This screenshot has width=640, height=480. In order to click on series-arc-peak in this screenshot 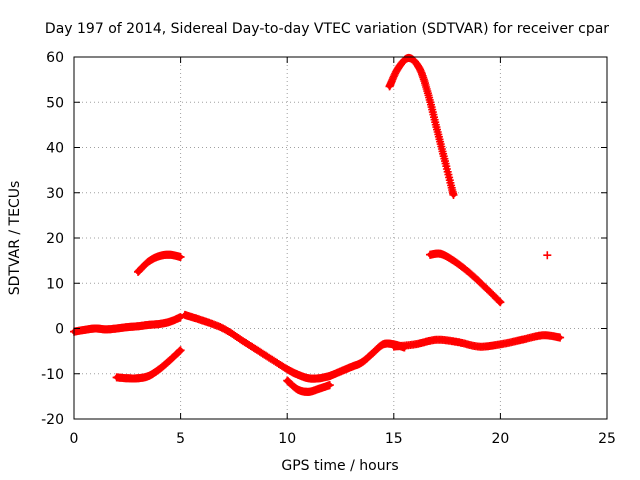, I will do `click(421, 126)`.